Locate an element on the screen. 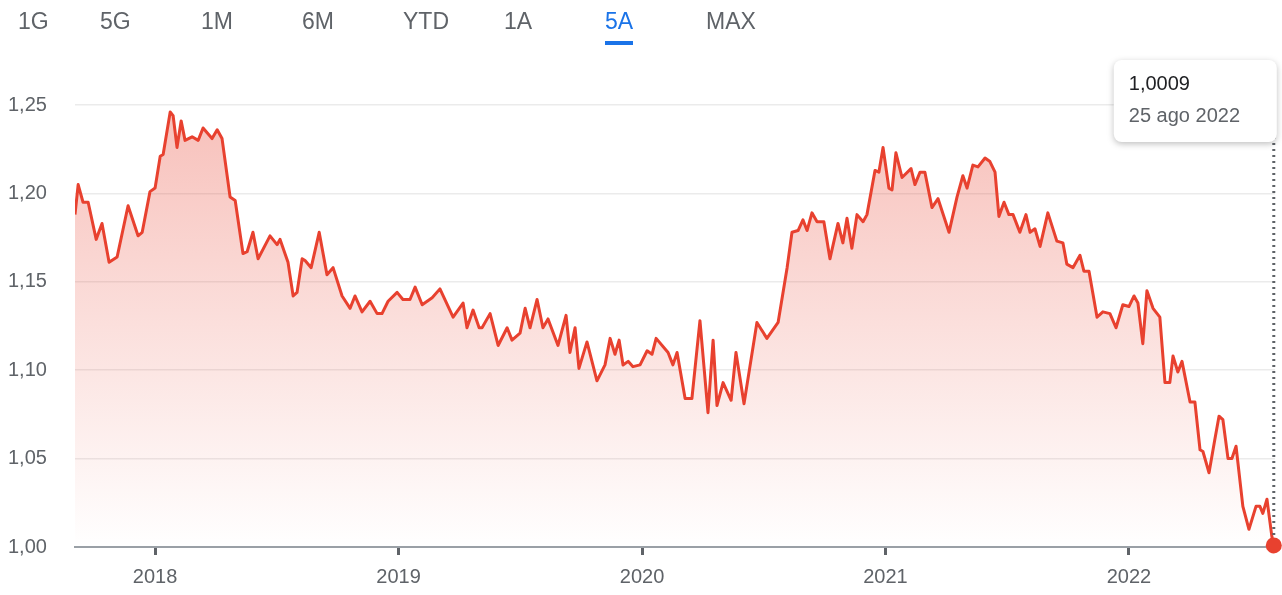  y-tick-label: 1,20 is located at coordinates (27, 191).